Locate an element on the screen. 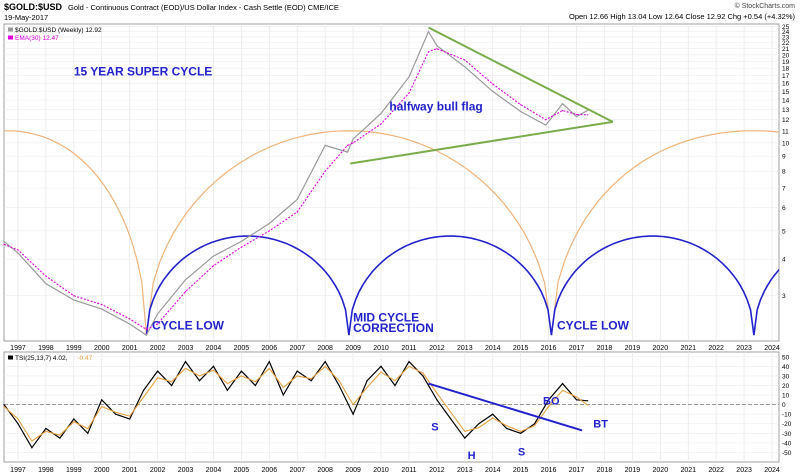 Image resolution: width=800 pixels, height=476 pixels. y-tick-label: 30 is located at coordinates (786, 376).